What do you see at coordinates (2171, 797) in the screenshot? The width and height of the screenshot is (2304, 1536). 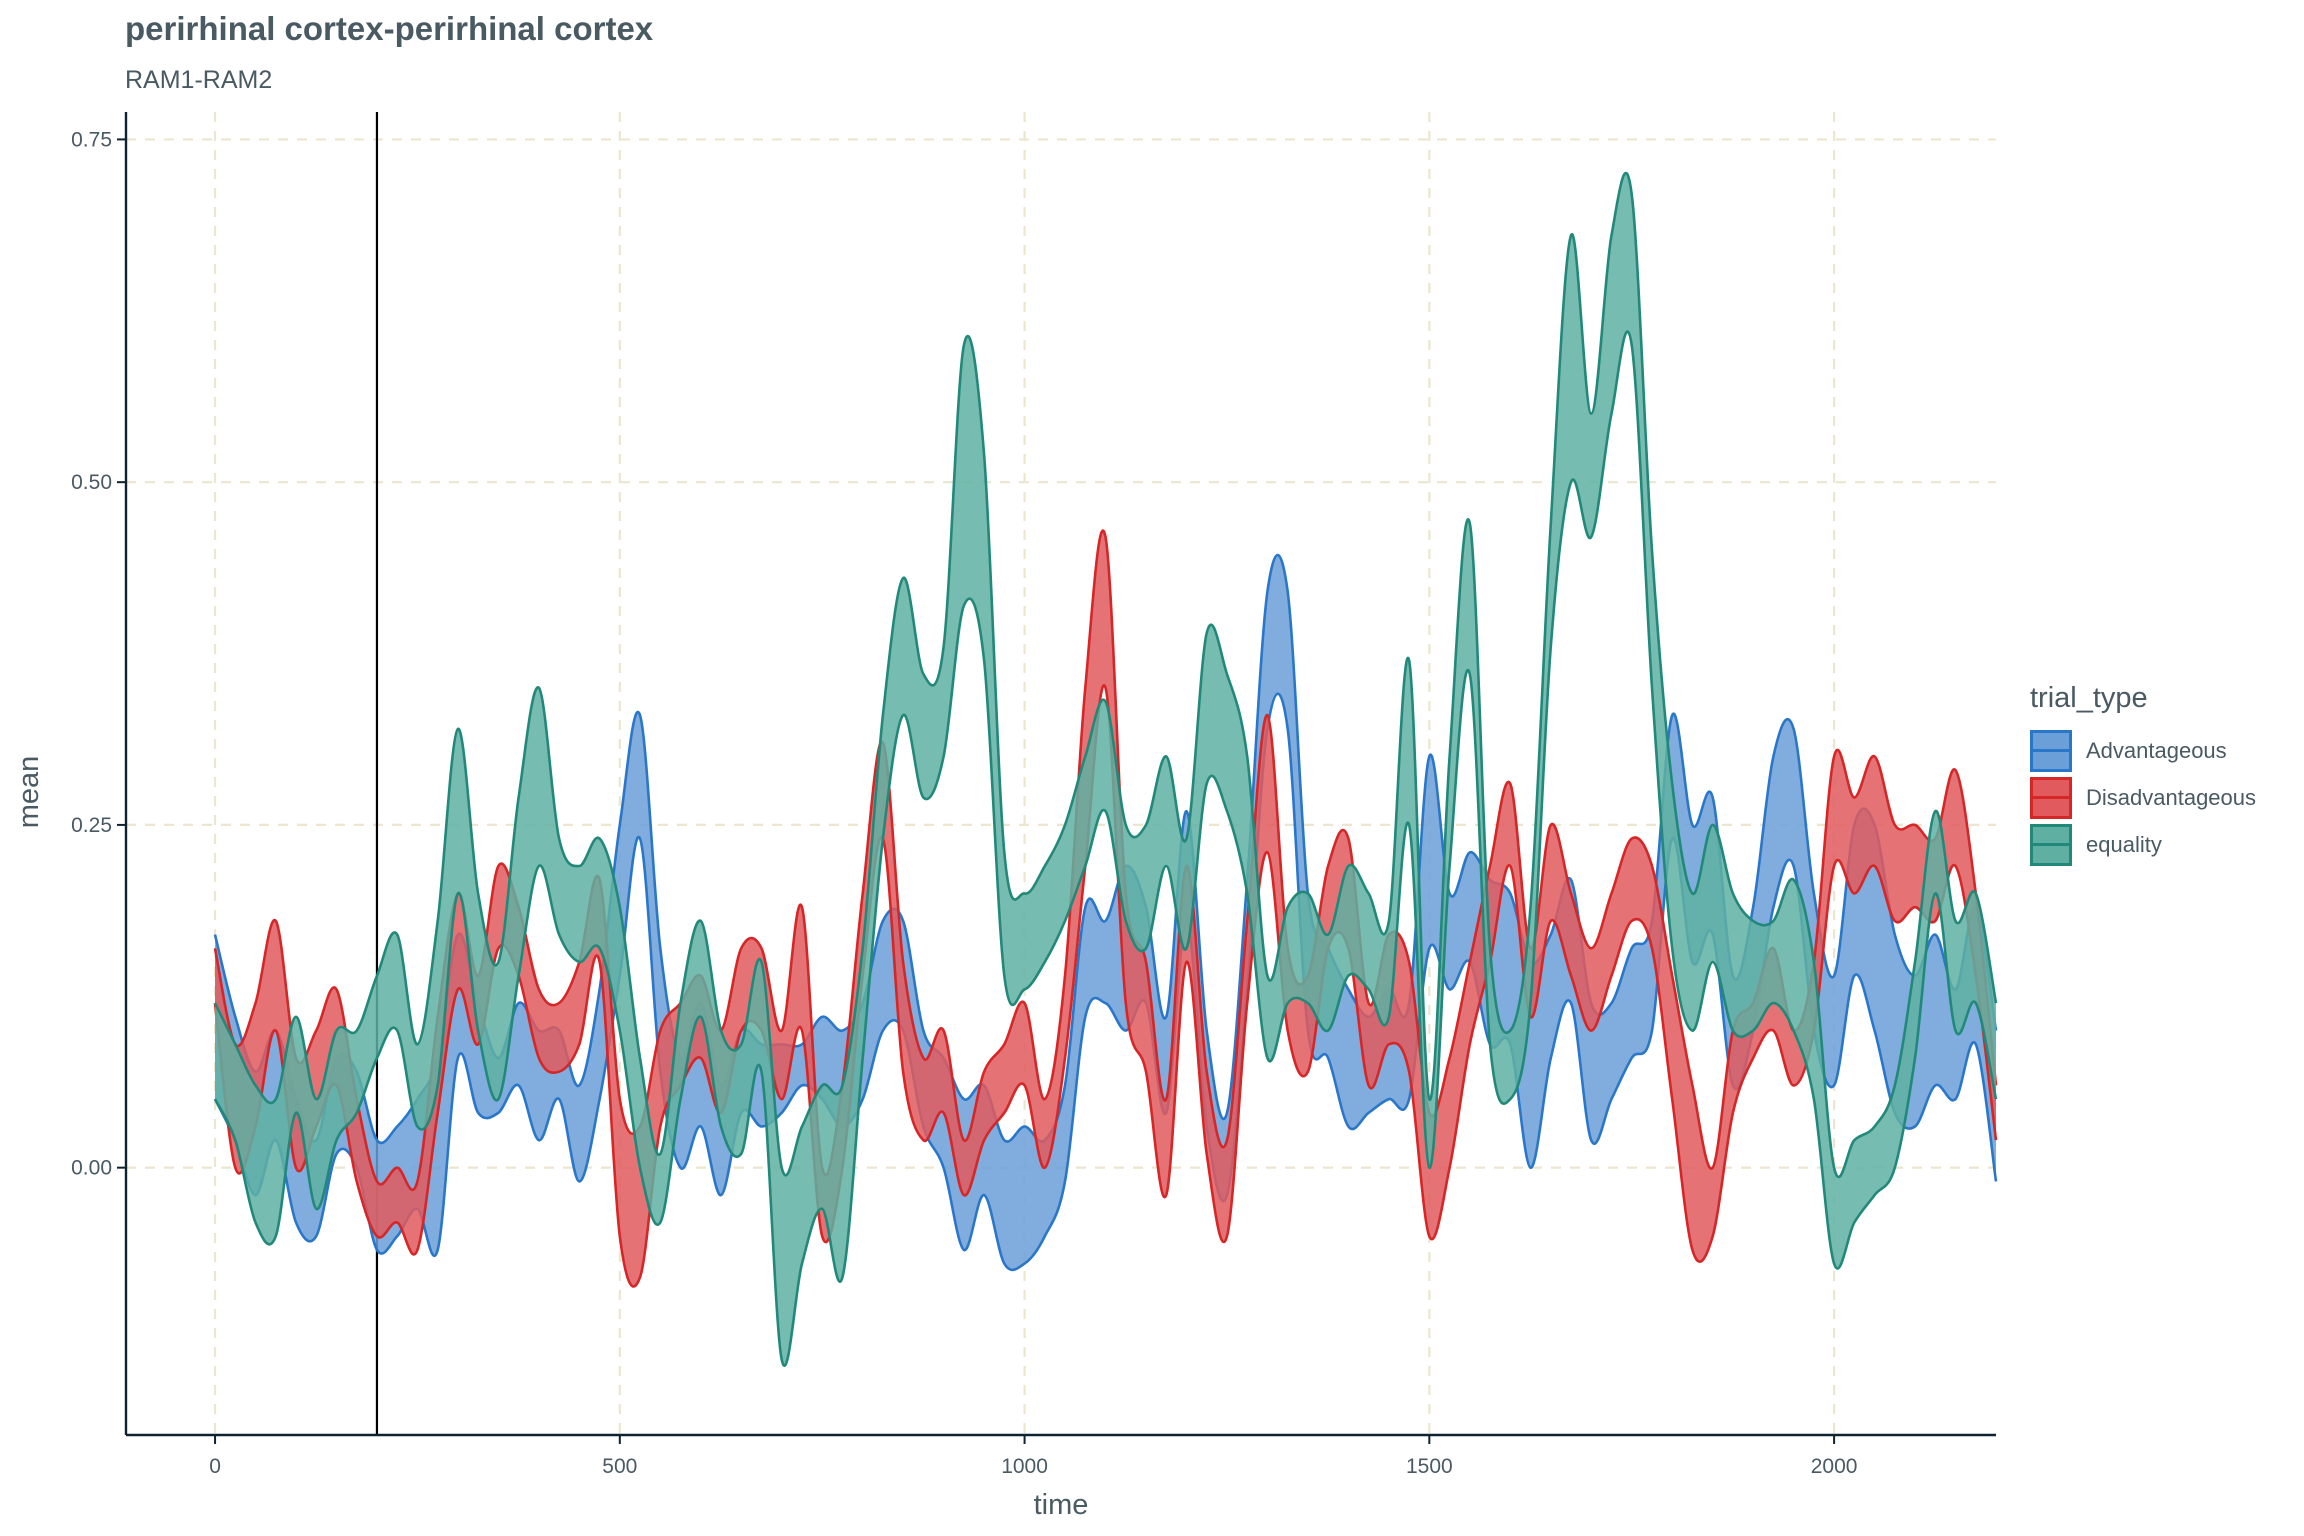 I see `legend-label: Disadvantageous` at bounding box center [2171, 797].